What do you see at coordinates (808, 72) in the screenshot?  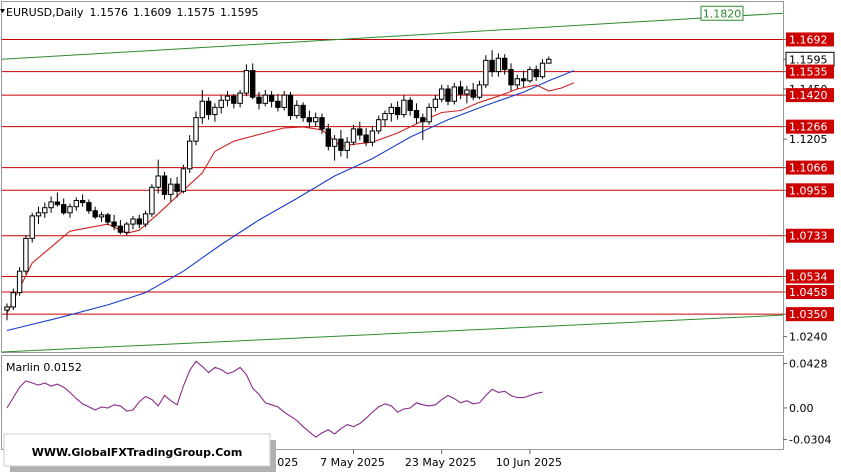 I see `price-tick-label-2: 1.1535` at bounding box center [808, 72].